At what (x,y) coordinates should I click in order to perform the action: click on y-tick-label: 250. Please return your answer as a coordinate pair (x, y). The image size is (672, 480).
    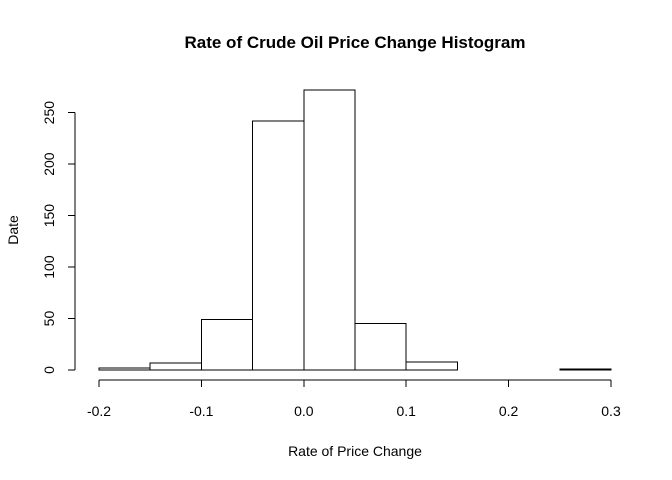
    Looking at the image, I should click on (49, 113).